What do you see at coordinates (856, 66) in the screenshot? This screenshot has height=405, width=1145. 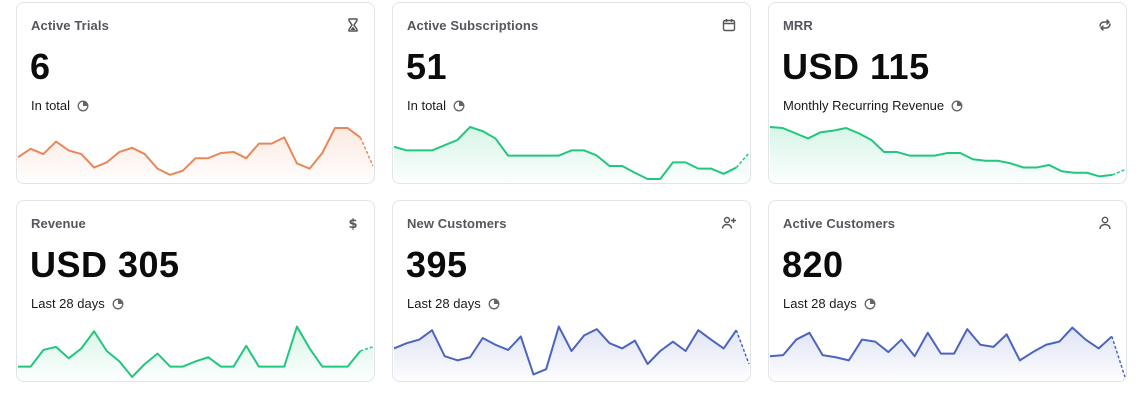 I see `metric-value: USD 115` at bounding box center [856, 66].